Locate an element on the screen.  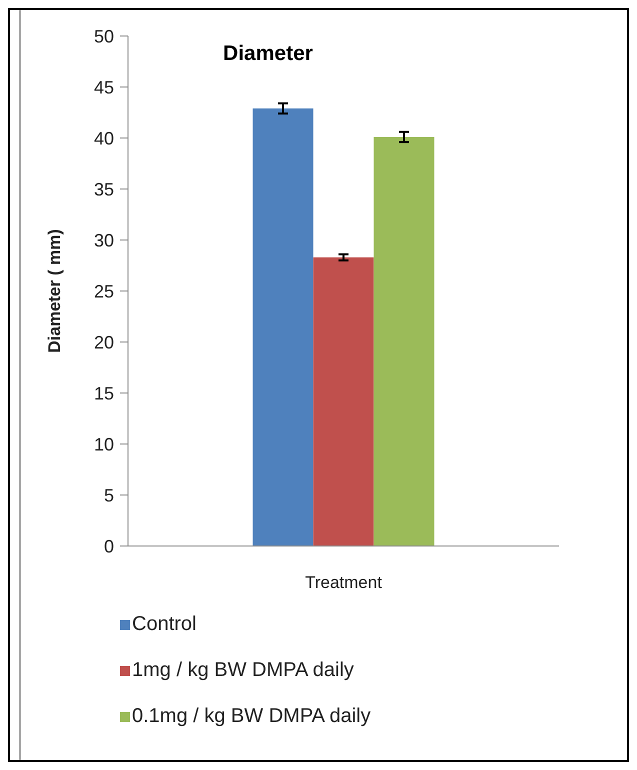
legend-label: Control is located at coordinates (164, 624).